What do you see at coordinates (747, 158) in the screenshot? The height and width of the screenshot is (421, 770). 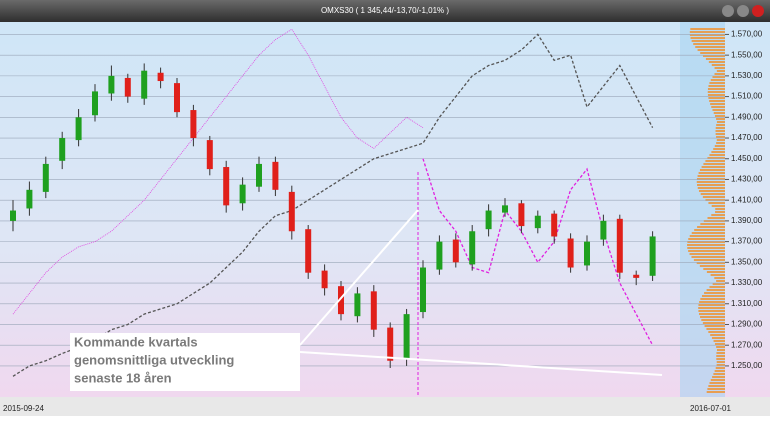 I see `y-tick-label: 1.450,00` at bounding box center [747, 158].